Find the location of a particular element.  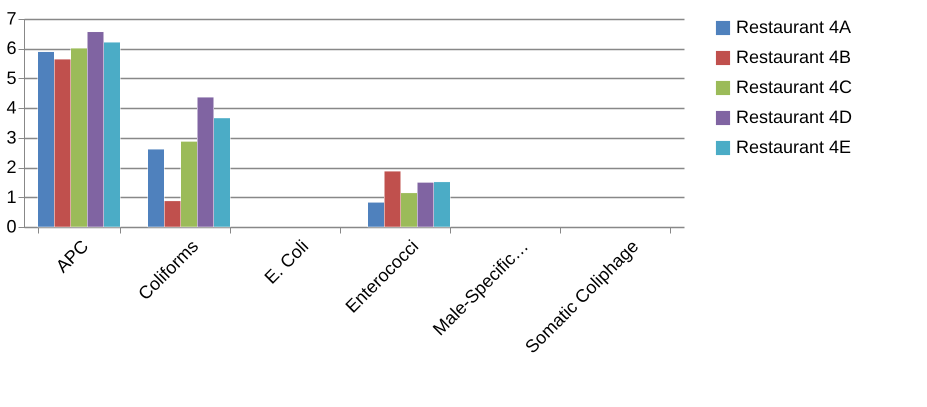

y-tick-label: 5 is located at coordinates (11, 78).